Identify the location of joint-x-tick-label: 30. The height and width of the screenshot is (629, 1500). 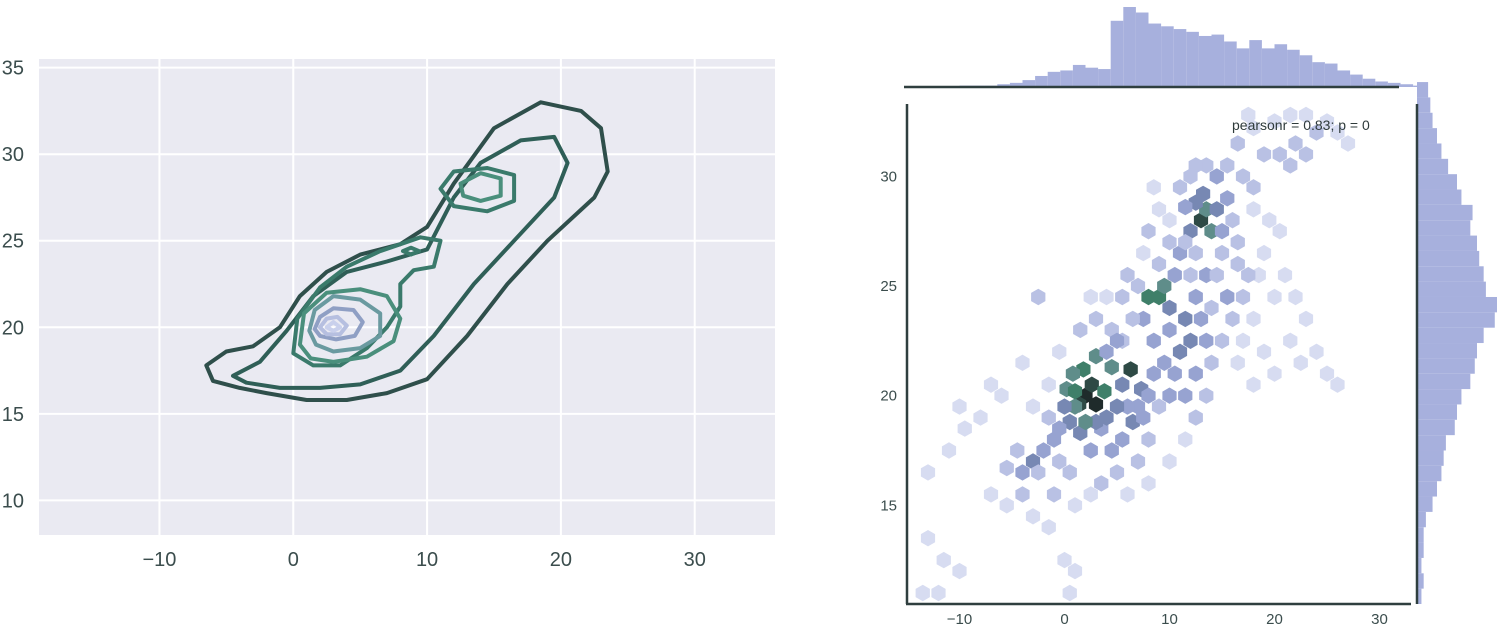
(1379, 619).